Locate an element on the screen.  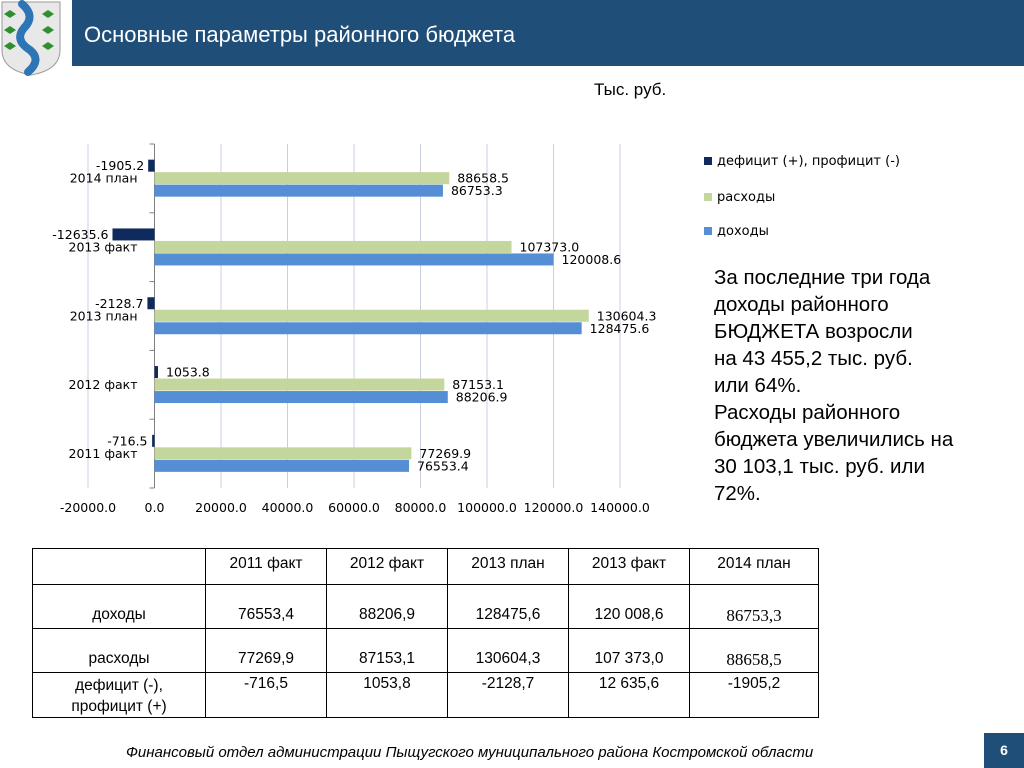
table-cell: -716,5 is located at coordinates (266, 695).